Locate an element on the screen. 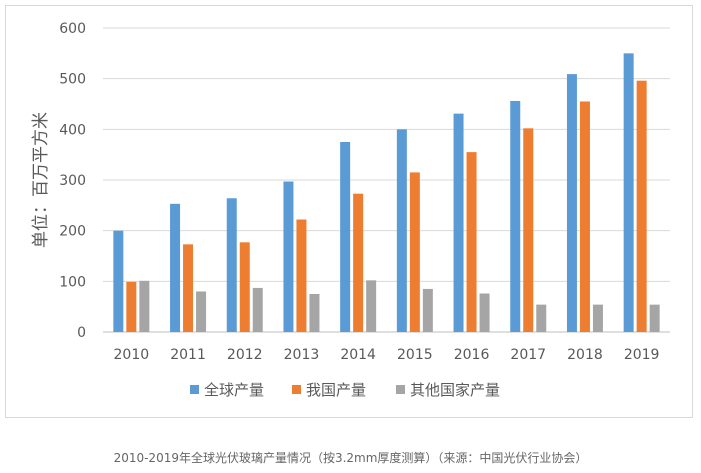 The height and width of the screenshot is (473, 701). legend-label: 我国产量 is located at coordinates (336, 390).